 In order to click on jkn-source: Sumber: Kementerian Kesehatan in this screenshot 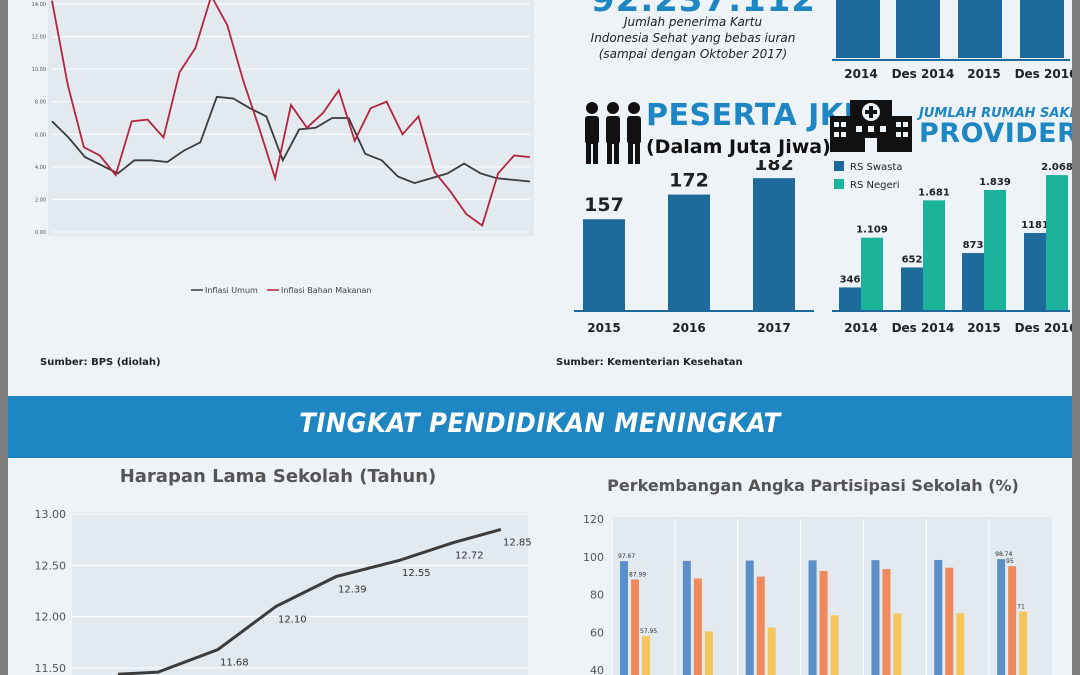, I will do `click(649, 362)`.